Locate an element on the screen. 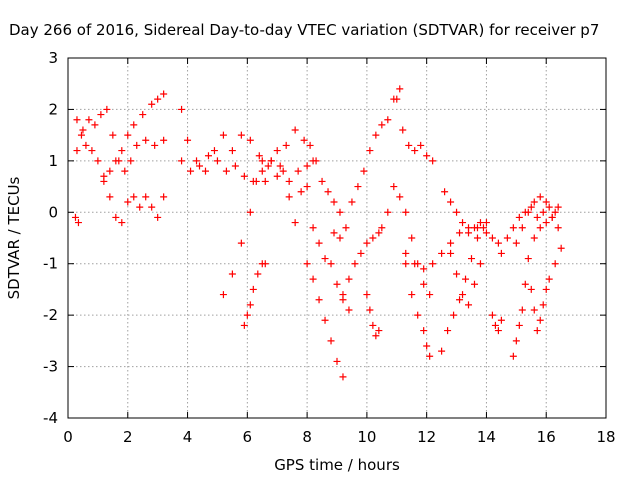  series-sat-l is located at coordinates (325, 320).